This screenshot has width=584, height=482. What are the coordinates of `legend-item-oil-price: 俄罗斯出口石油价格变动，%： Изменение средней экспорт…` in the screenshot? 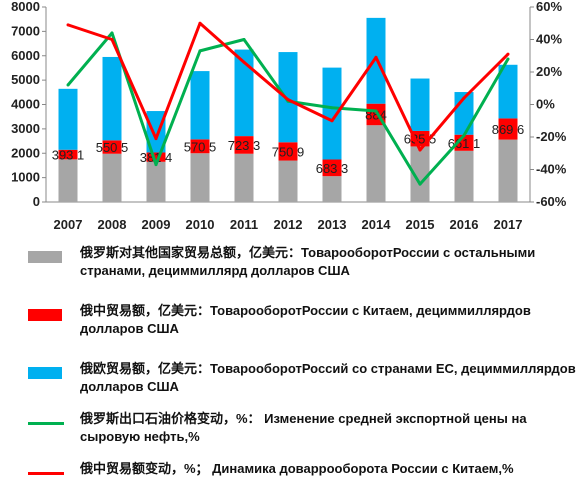 It's located at (305, 435).